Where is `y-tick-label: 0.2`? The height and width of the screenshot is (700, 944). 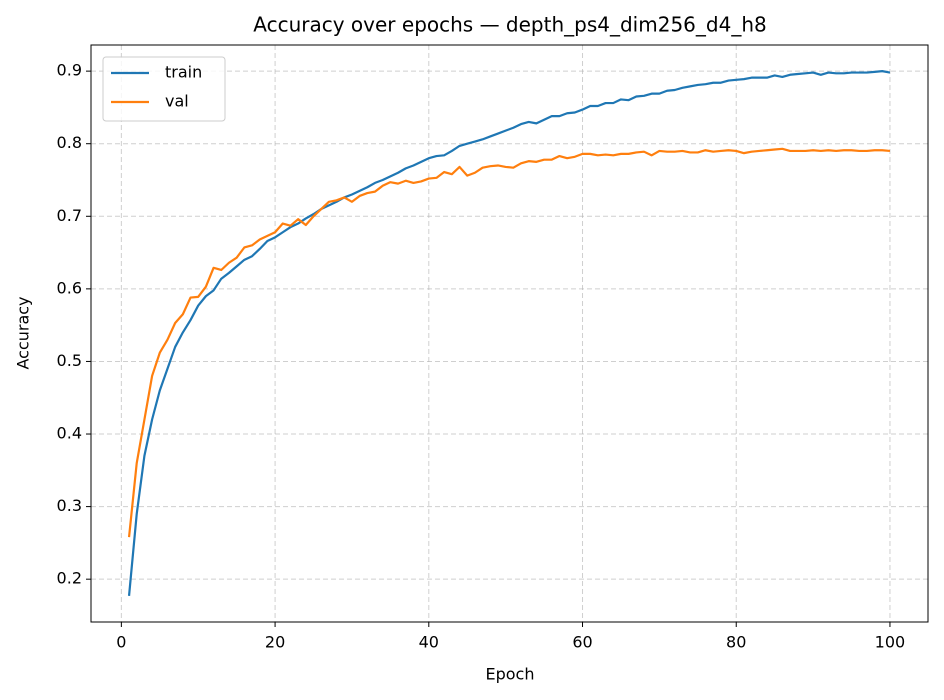
y-tick-label: 0.2 is located at coordinates (69, 578).